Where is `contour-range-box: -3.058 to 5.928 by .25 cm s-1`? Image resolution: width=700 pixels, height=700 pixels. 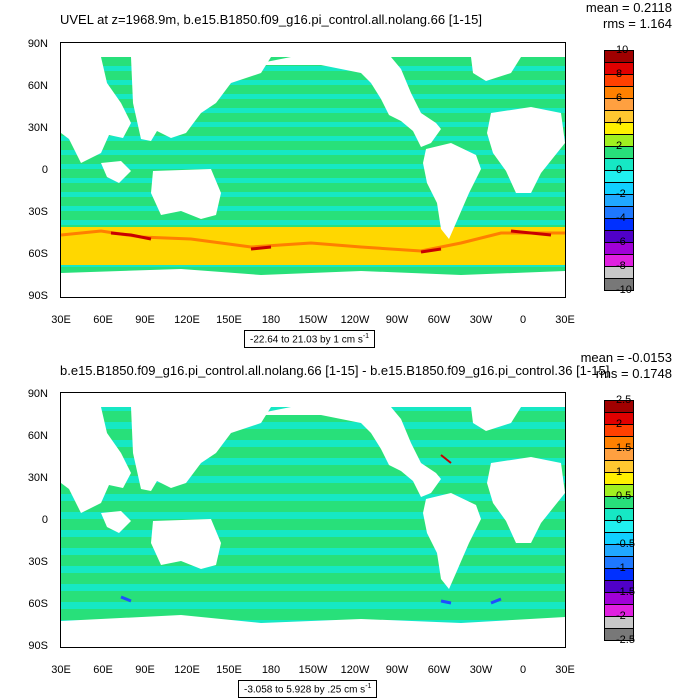 contour-range-box: -3.058 to 5.928 by .25 cm s-1 is located at coordinates (308, 689).